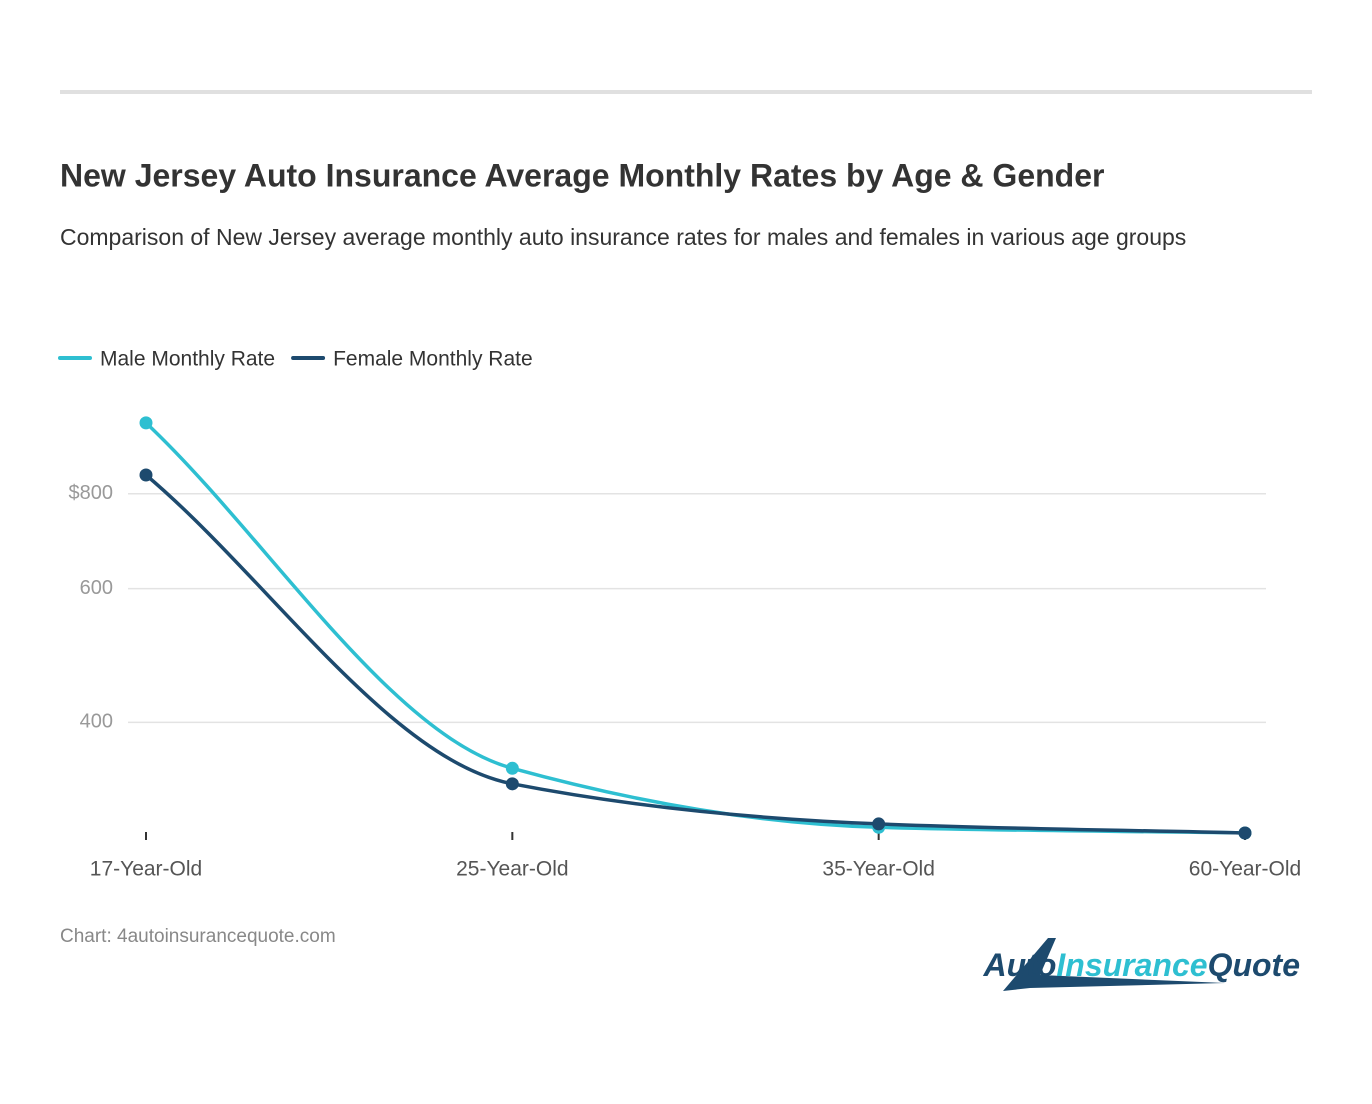  I want to click on logo-part: Auto, so click(1020, 965).